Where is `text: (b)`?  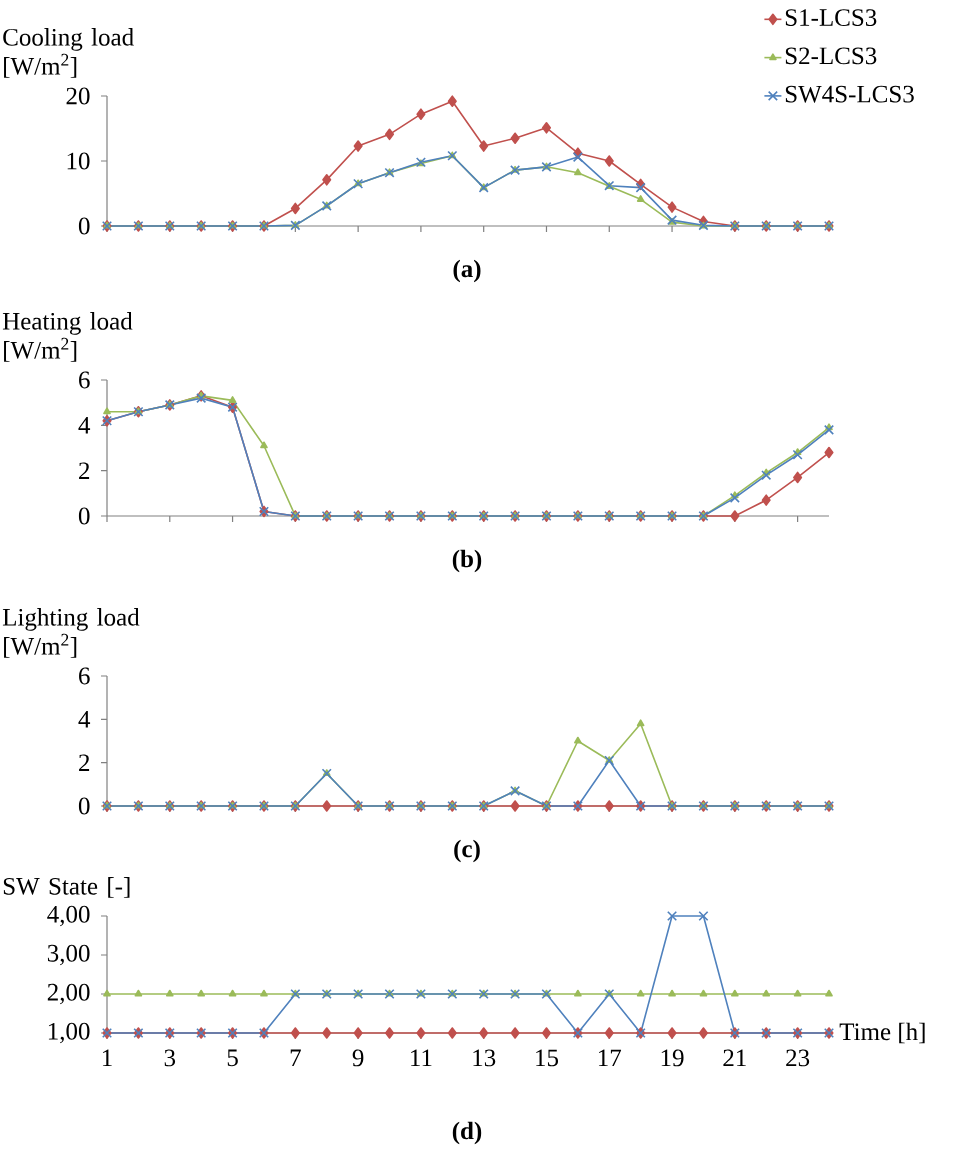
text: (b) is located at coordinates (467, 561).